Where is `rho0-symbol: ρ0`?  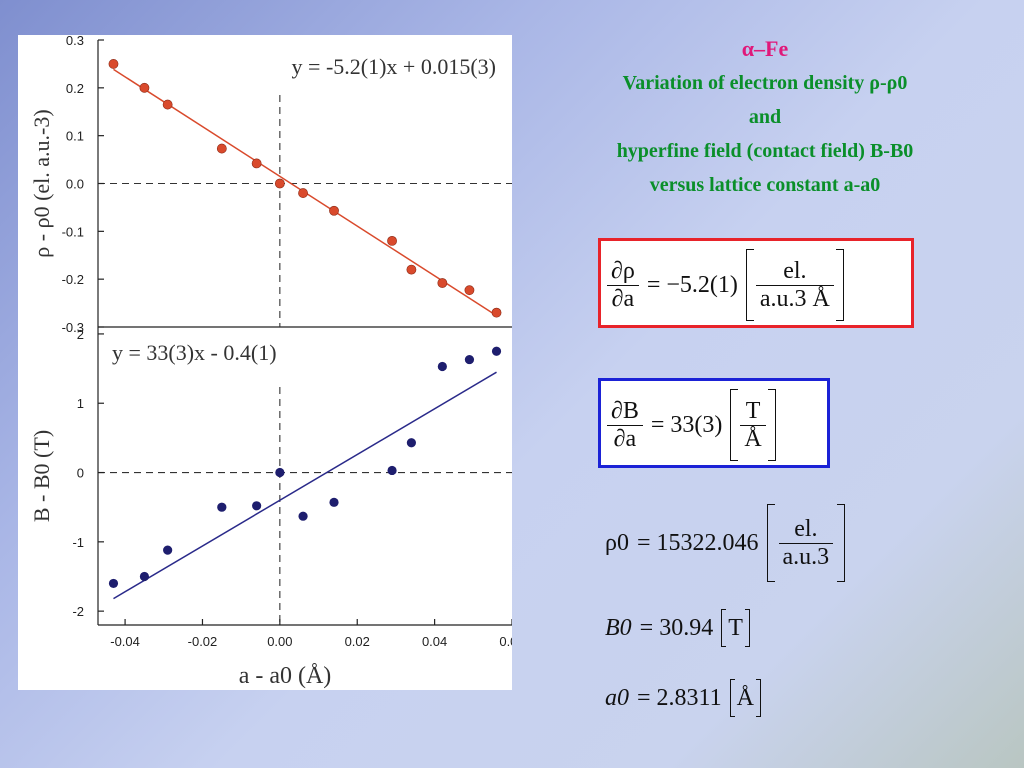
rho0-symbol: ρ0 is located at coordinates (617, 542).